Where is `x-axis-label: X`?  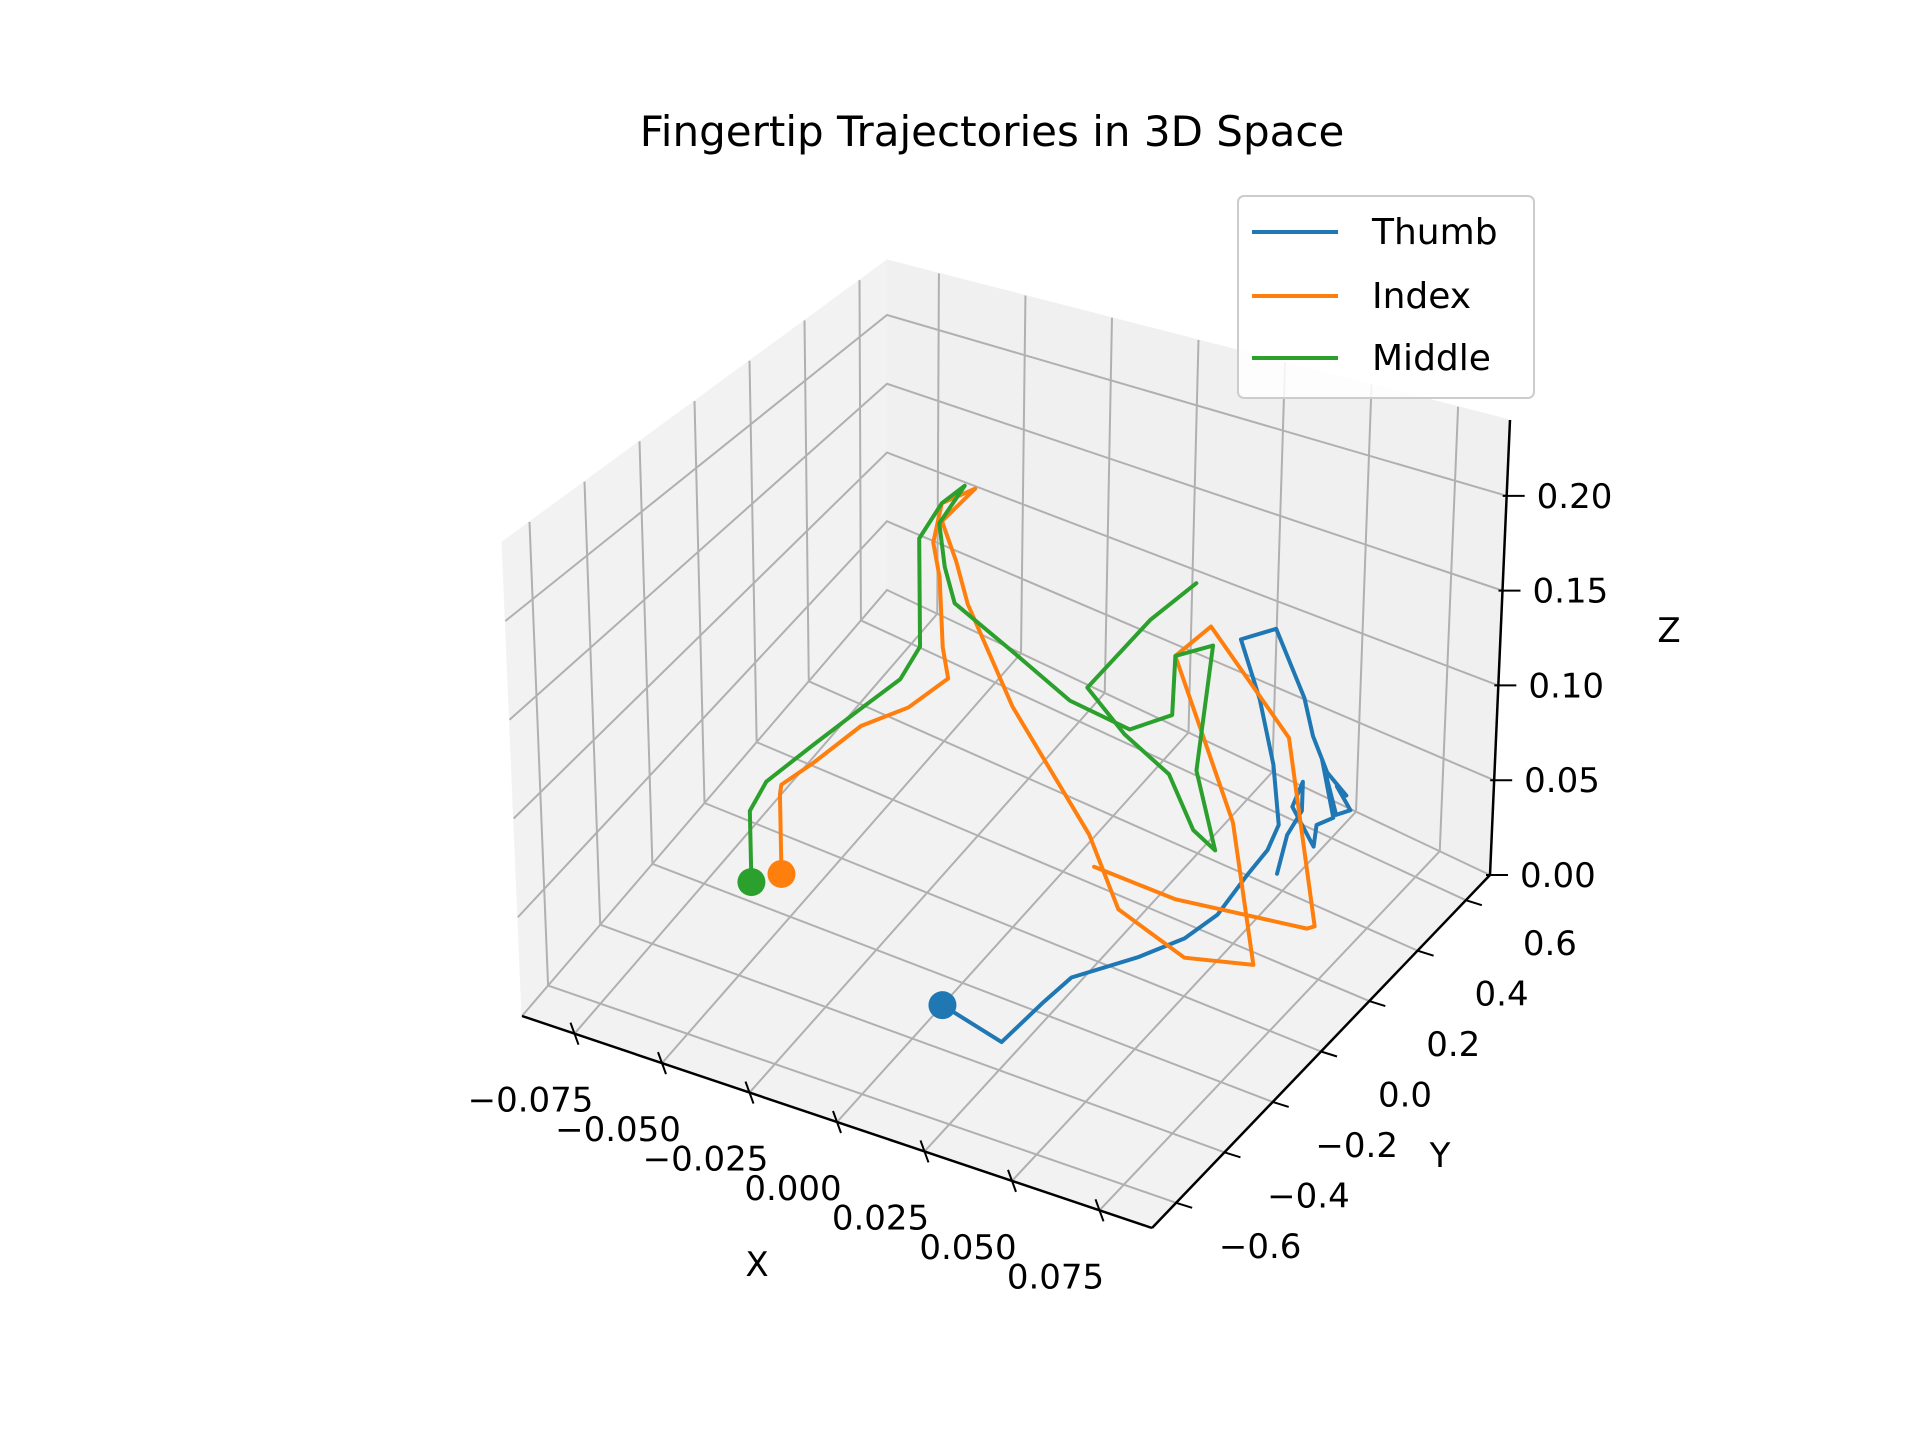 x-axis-label: X is located at coordinates (756, 1265).